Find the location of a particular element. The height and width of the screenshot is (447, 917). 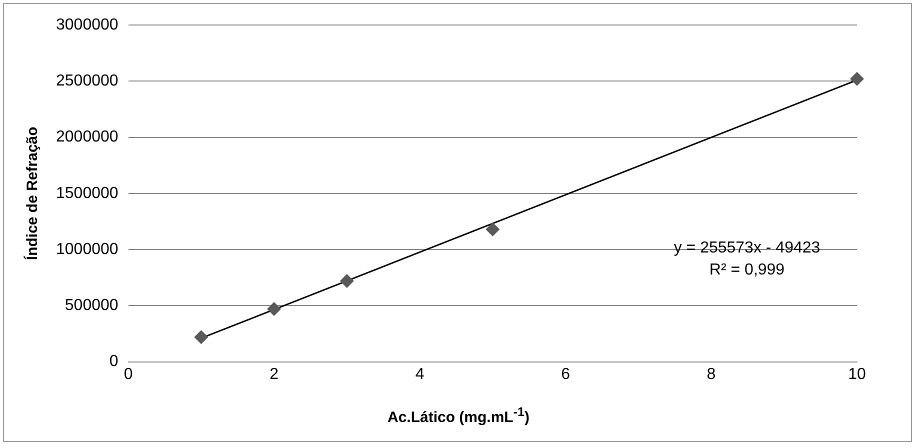

x-tick-label: 8 is located at coordinates (711, 374).